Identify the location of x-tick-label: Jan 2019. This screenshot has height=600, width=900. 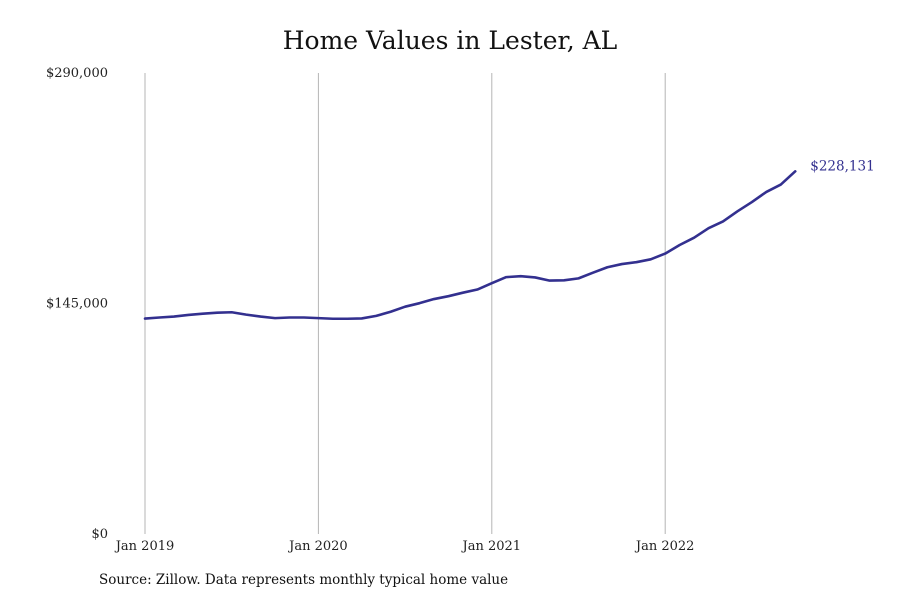
(144, 546).